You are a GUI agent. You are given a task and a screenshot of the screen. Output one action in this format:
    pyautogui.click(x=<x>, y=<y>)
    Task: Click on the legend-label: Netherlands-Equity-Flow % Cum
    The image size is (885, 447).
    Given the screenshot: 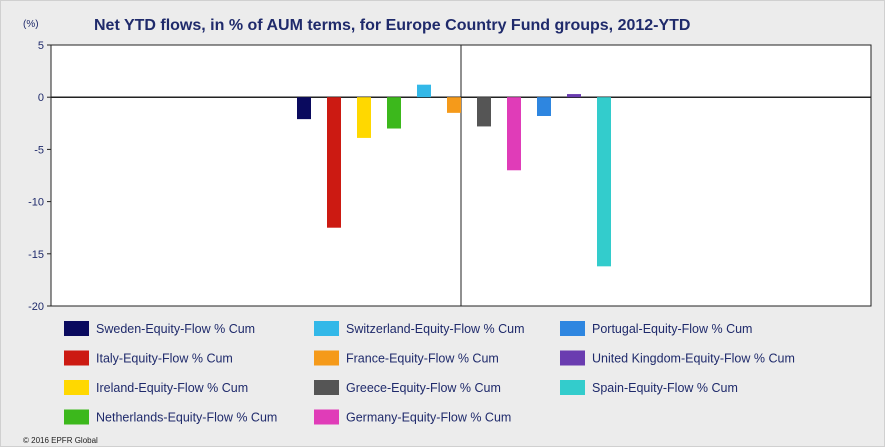 What is the action you would take?
    pyautogui.click(x=186, y=418)
    